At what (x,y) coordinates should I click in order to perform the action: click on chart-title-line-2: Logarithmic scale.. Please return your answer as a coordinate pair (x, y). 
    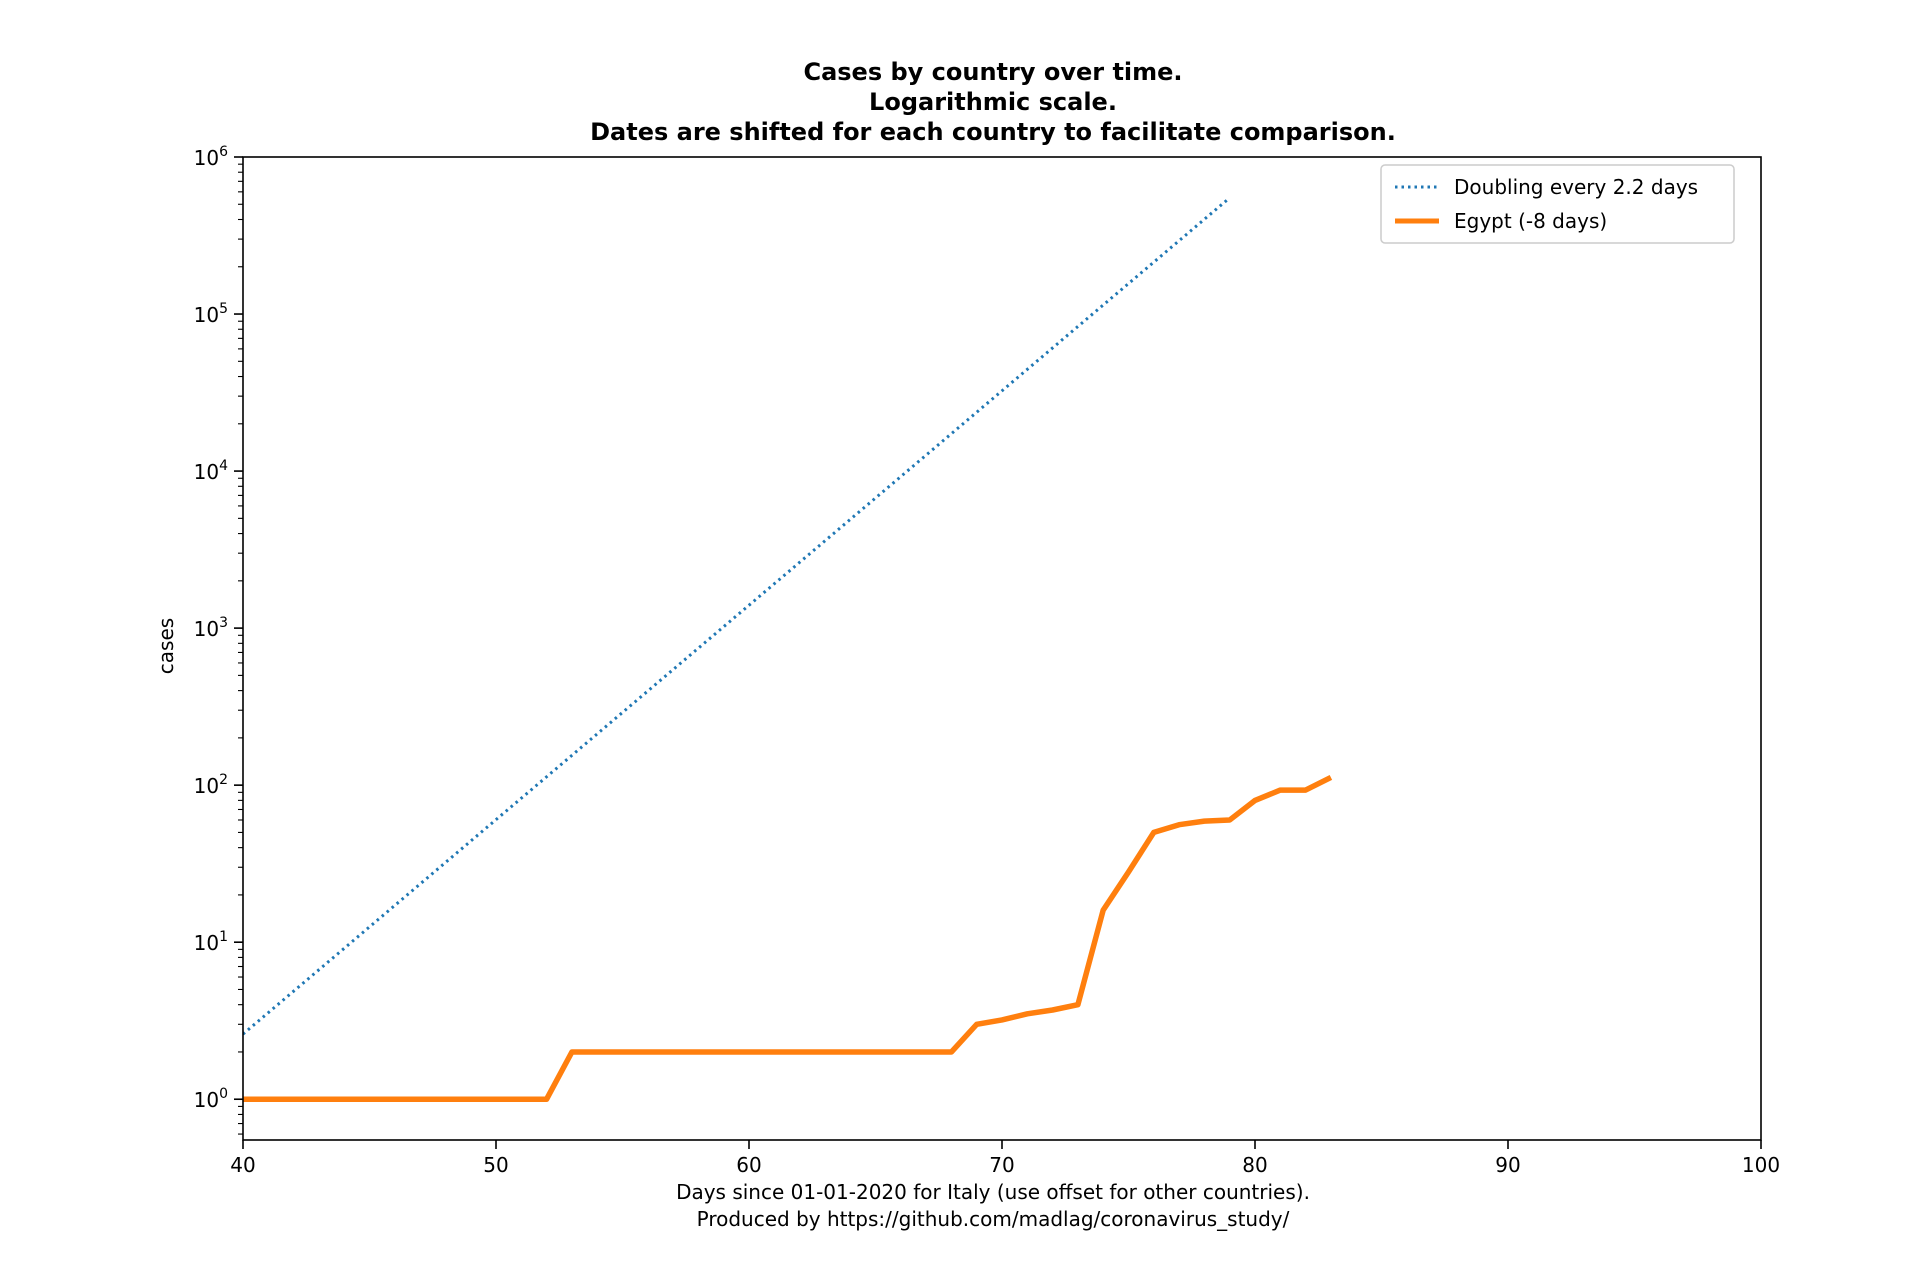
    Looking at the image, I should click on (993, 102).